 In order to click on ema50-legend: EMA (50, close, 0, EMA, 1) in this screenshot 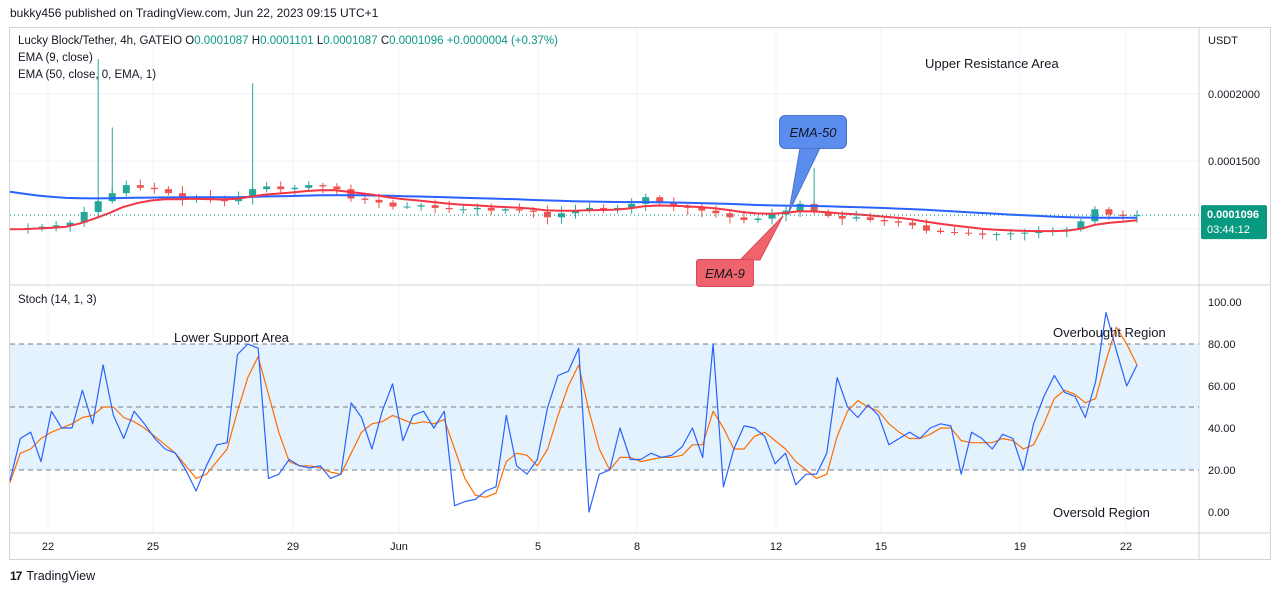, I will do `click(87, 75)`.